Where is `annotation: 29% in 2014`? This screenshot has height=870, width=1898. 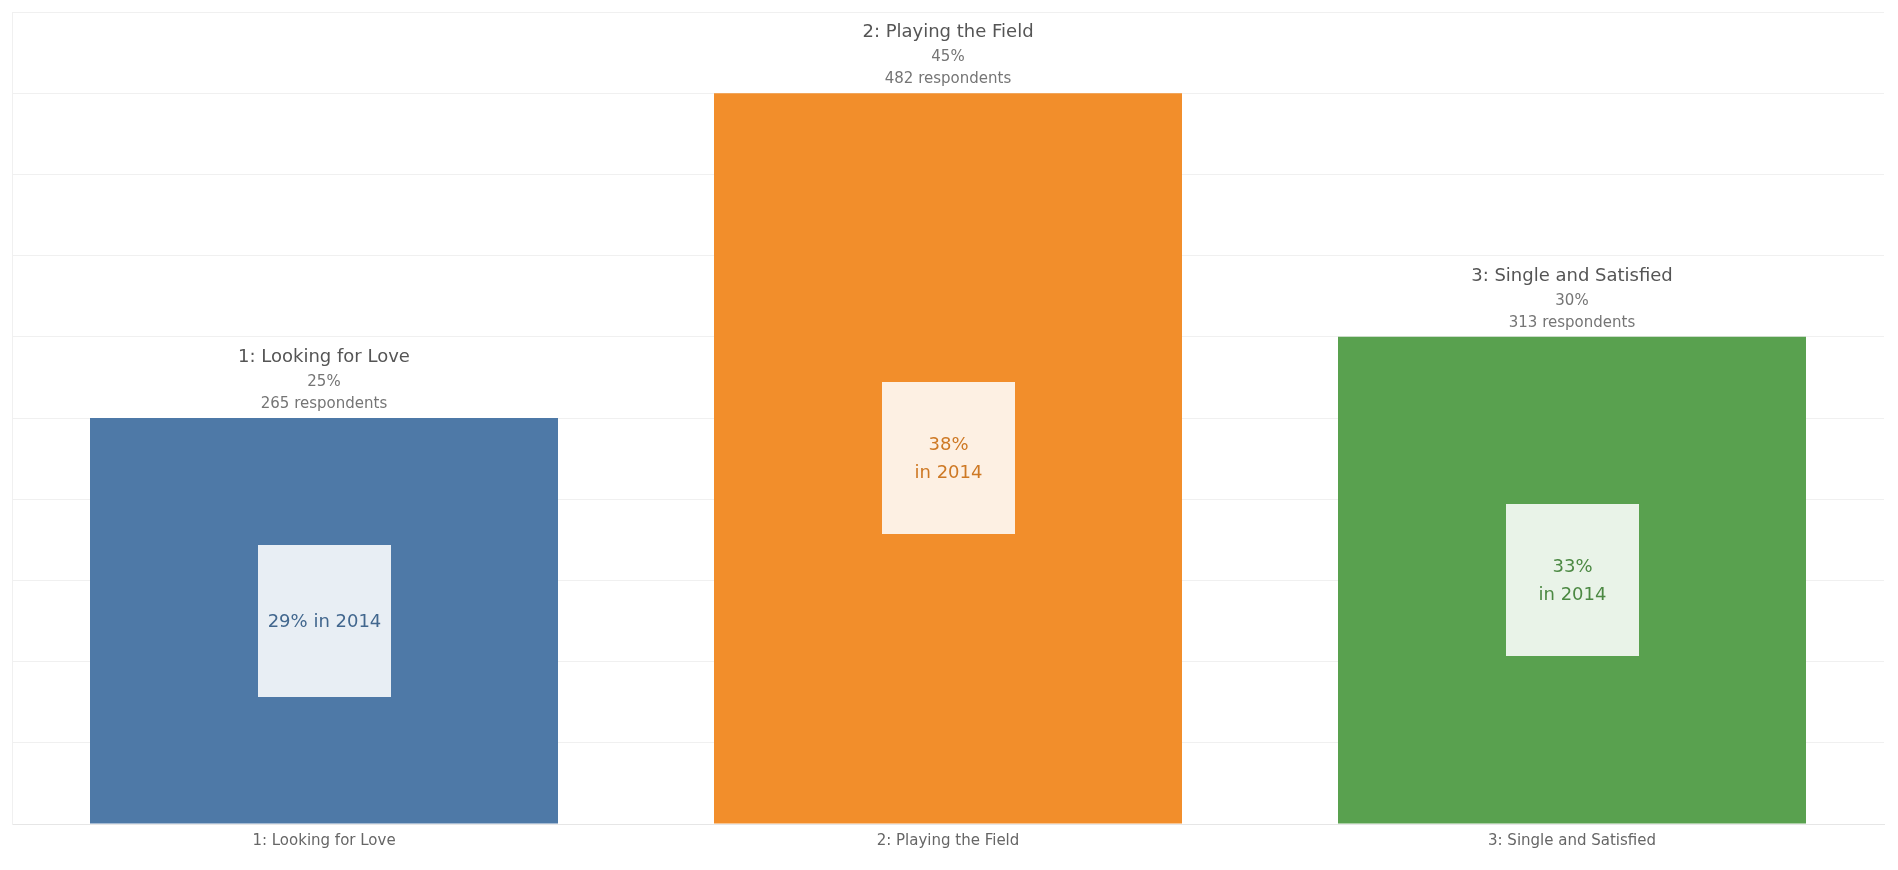 annotation: 29% in 2014 is located at coordinates (324, 620).